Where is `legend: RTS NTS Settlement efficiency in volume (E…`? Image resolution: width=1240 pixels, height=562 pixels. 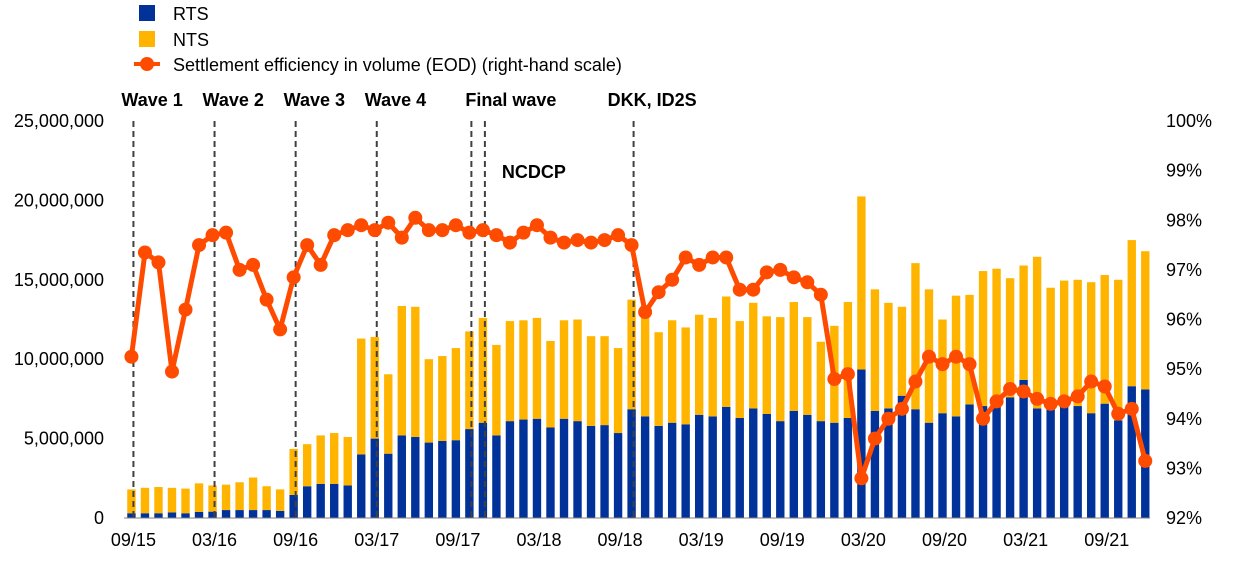
legend: RTS NTS Settlement efficiency in volume (E… is located at coordinates (378, 39).